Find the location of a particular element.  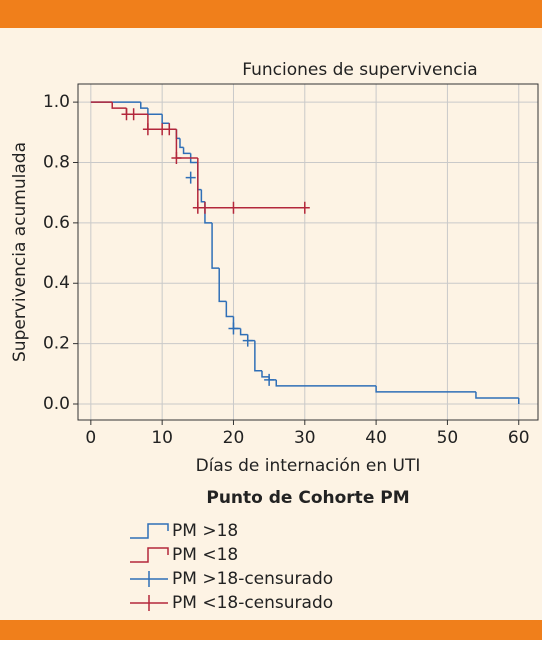

y-tick-label: 0.8 is located at coordinates (56, 162).